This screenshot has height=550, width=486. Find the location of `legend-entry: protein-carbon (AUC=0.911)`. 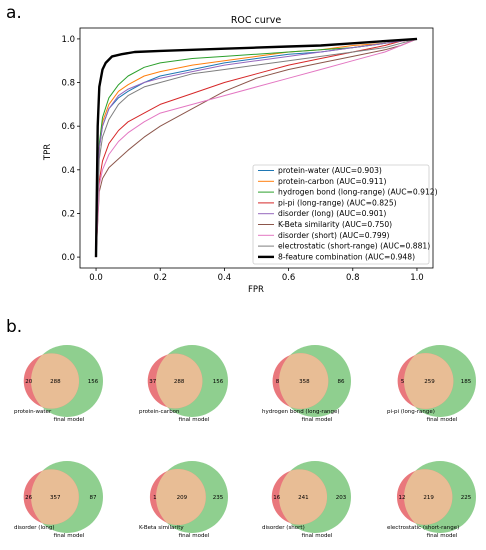

legend-entry: protein-carbon (AUC=0.911) is located at coordinates (332, 181).